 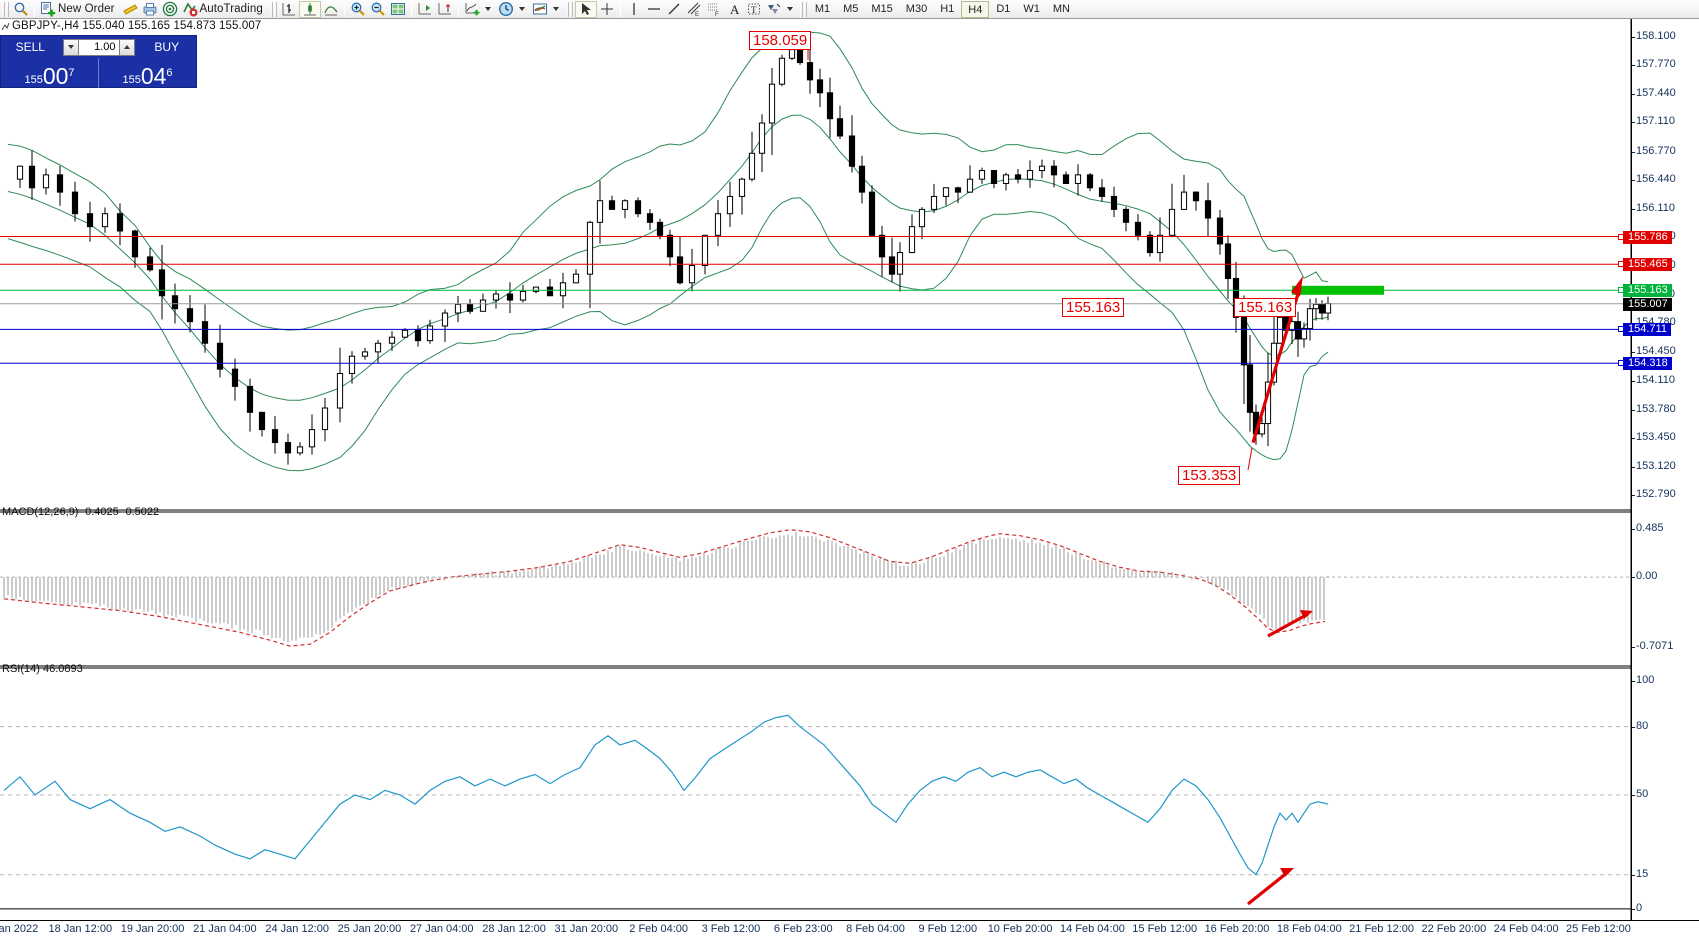 I want to click on bullish-arrow-rsi, so click(x=1268, y=888).